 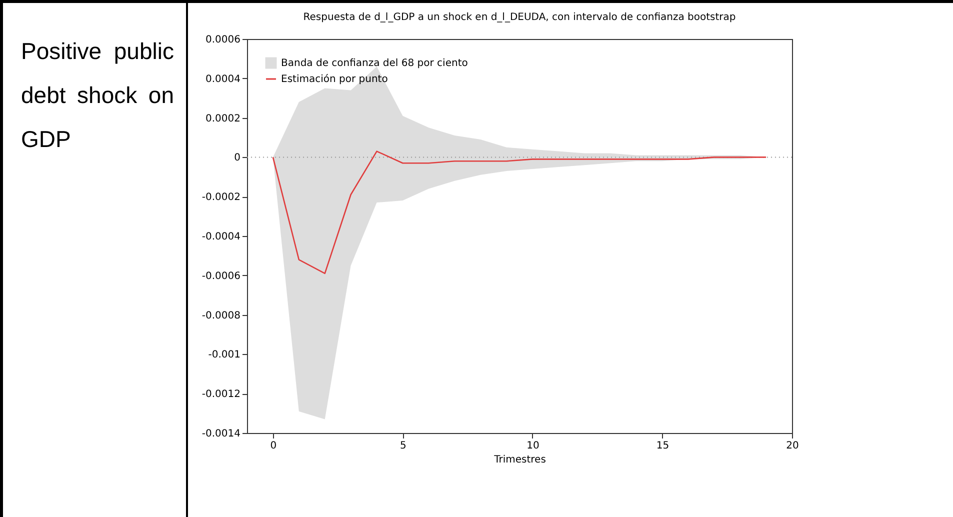 What do you see at coordinates (224, 355) in the screenshot?
I see `y-tick-label: -0.001` at bounding box center [224, 355].